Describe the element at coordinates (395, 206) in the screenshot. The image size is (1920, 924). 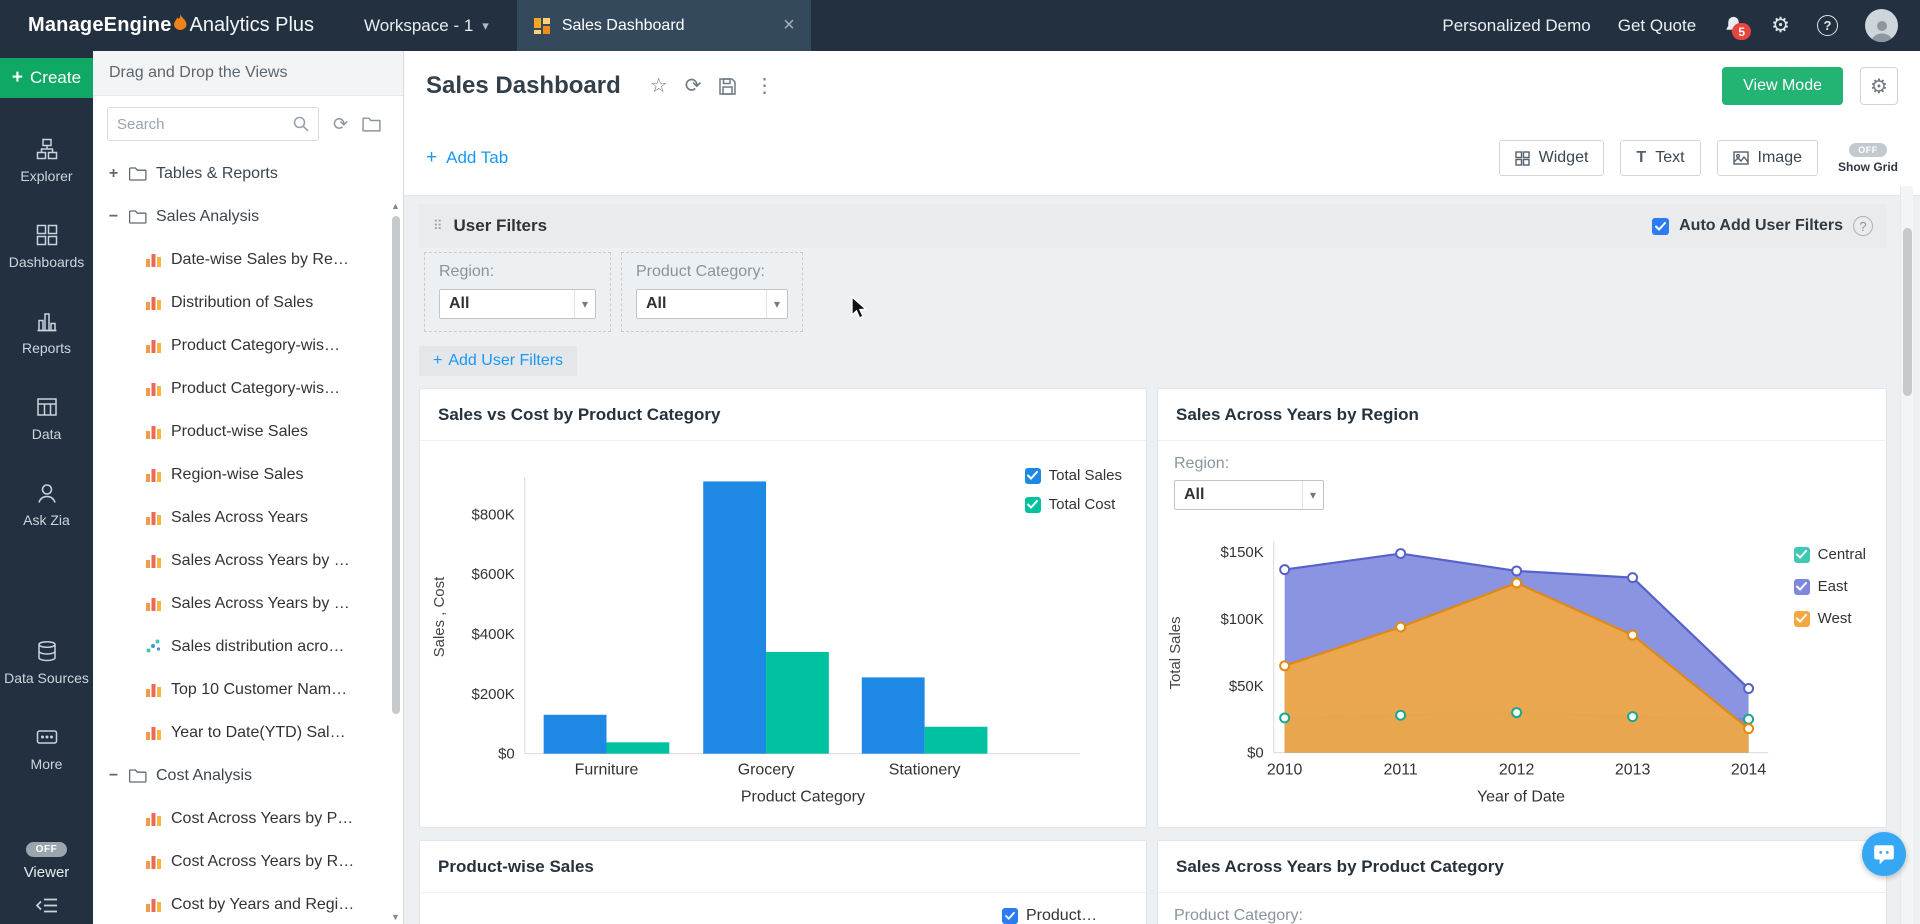
I see `scroll-up-icon: ▲` at that location.